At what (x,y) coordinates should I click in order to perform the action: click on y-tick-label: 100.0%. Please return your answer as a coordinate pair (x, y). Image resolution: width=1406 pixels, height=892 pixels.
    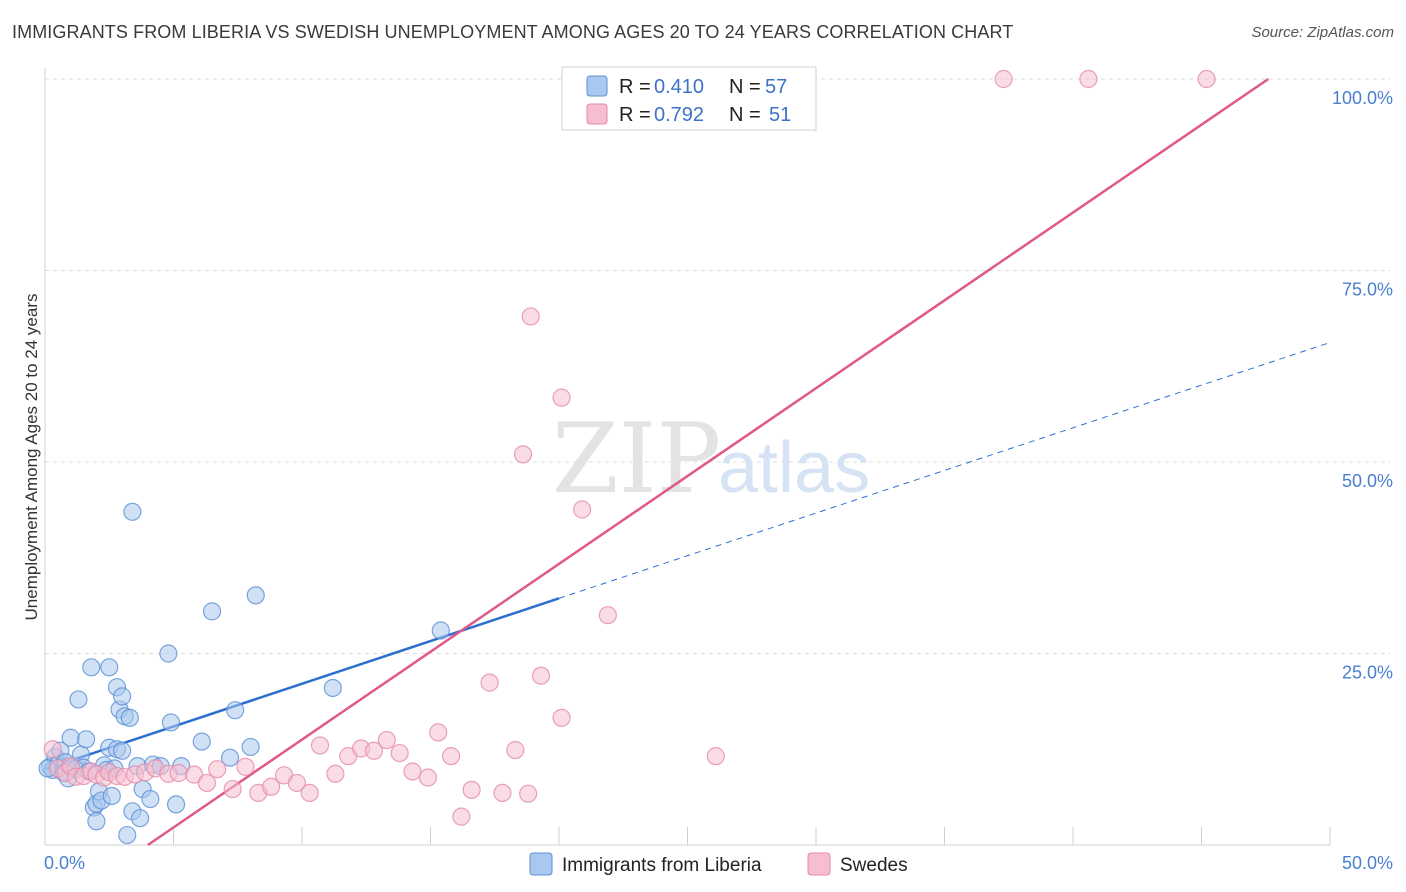
    Looking at the image, I should click on (1362, 98).